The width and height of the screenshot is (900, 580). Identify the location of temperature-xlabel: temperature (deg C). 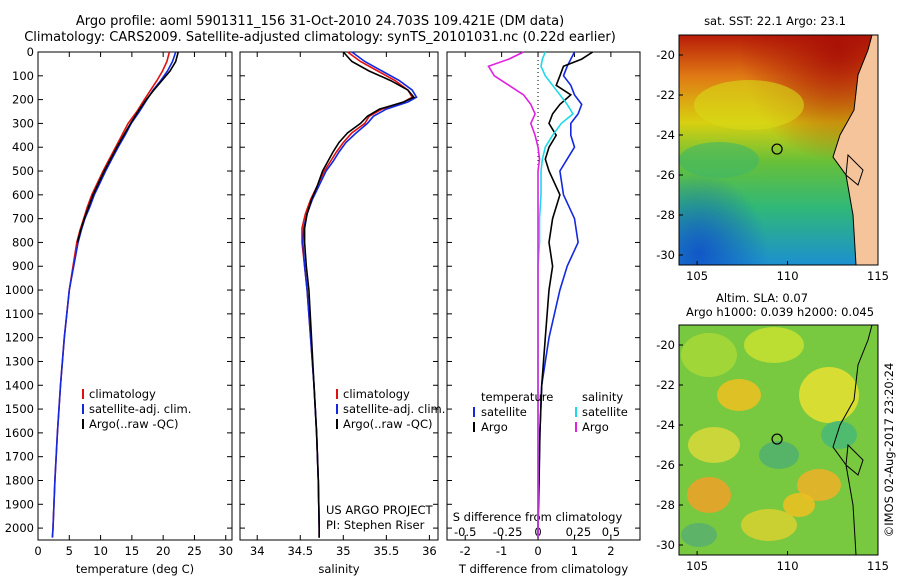
(135, 569).